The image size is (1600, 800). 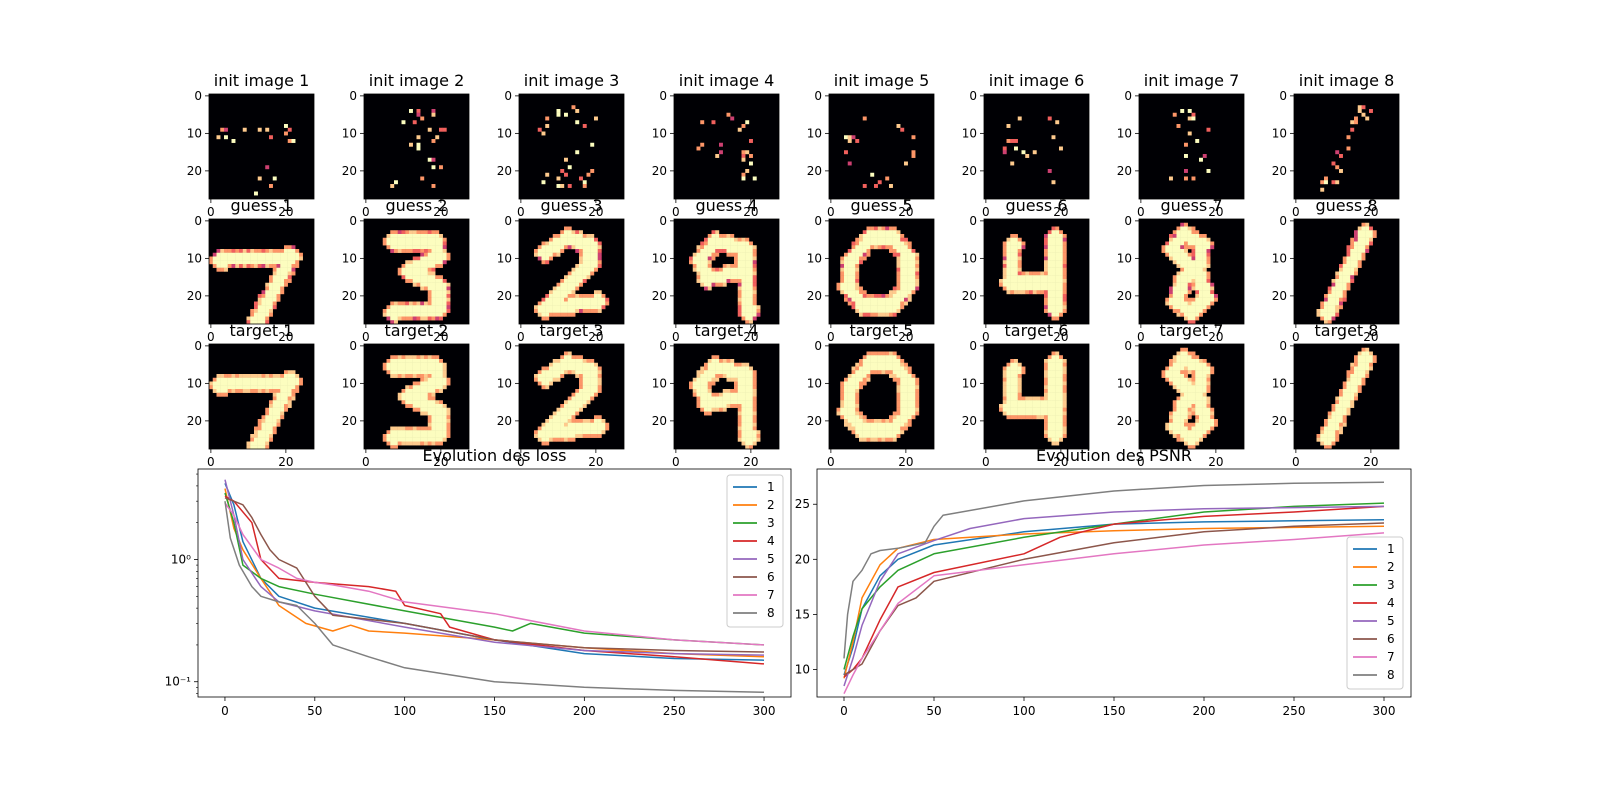 I want to click on y-tick-label: 20, so click(x=504, y=421).